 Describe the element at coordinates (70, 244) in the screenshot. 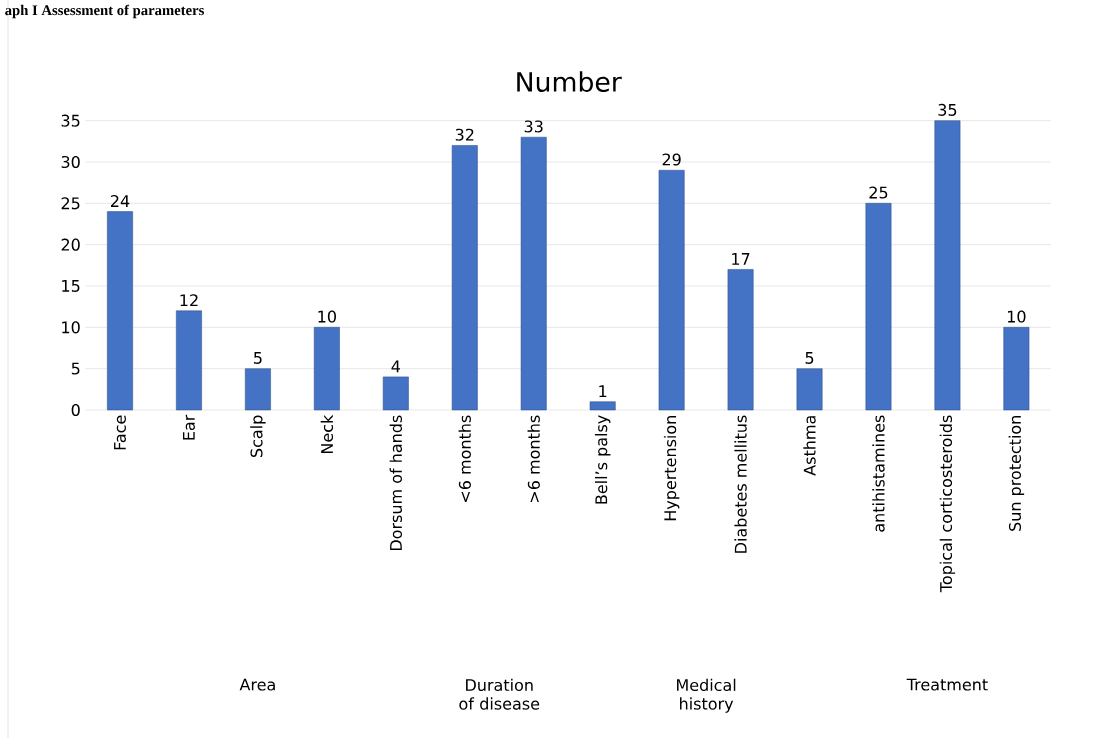

I see `y-tick-label: 20` at that location.